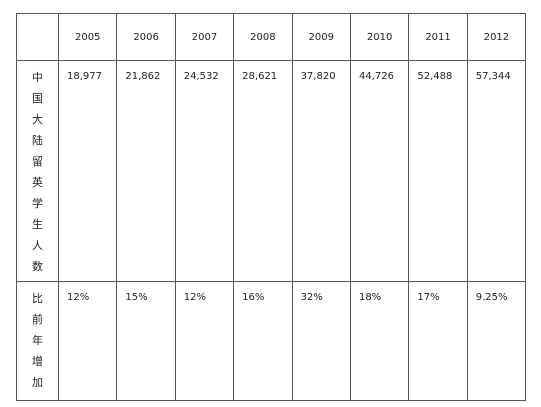 Image resolution: width=541 pixels, height=407 pixels. Describe the element at coordinates (37, 298) in the screenshot. I see `row-label-char: 比` at that location.